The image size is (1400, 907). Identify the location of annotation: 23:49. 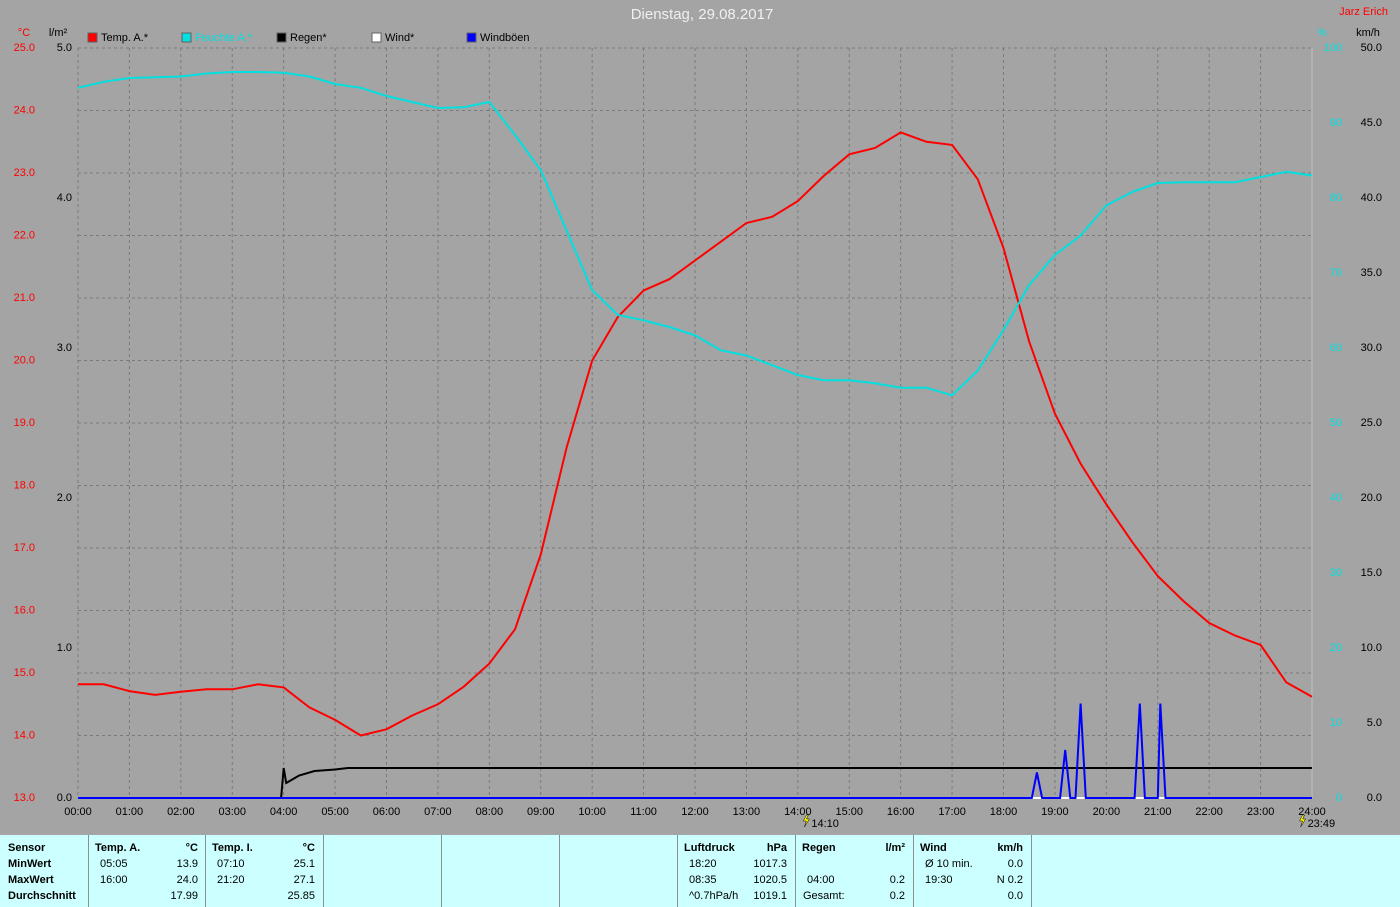
(1322, 824).